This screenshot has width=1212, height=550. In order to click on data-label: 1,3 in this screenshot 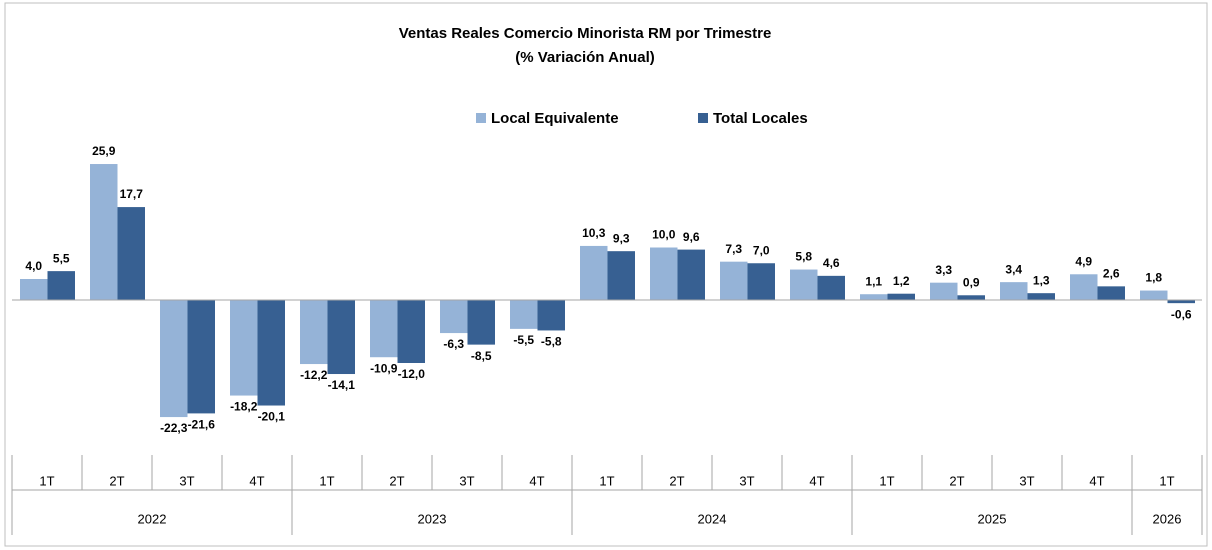, I will do `click(1041, 280)`.